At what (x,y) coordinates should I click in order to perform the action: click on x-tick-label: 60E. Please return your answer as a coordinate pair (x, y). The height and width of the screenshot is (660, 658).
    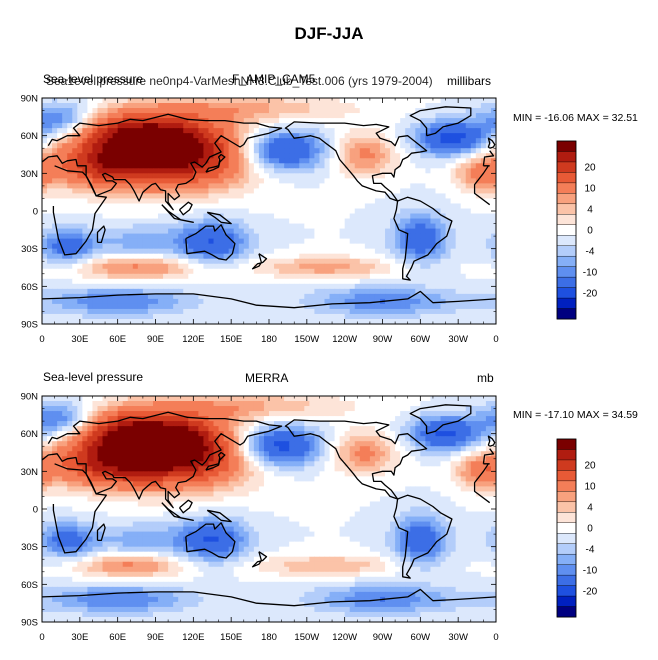
    Looking at the image, I should click on (117, 339).